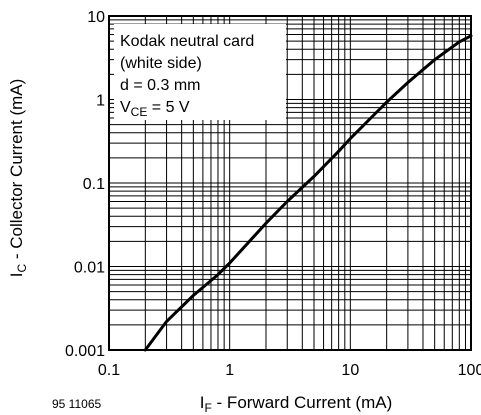  What do you see at coordinates (22, 268) in the screenshot?
I see `y-label-subscript: C` at bounding box center [22, 268].